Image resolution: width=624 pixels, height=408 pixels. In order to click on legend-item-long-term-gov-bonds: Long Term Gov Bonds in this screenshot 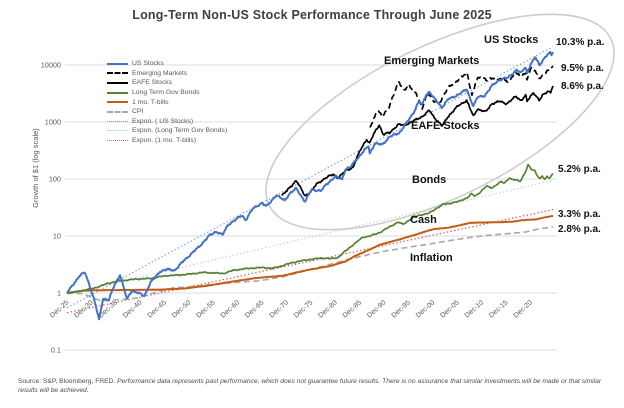, I will do `click(167, 93)`.